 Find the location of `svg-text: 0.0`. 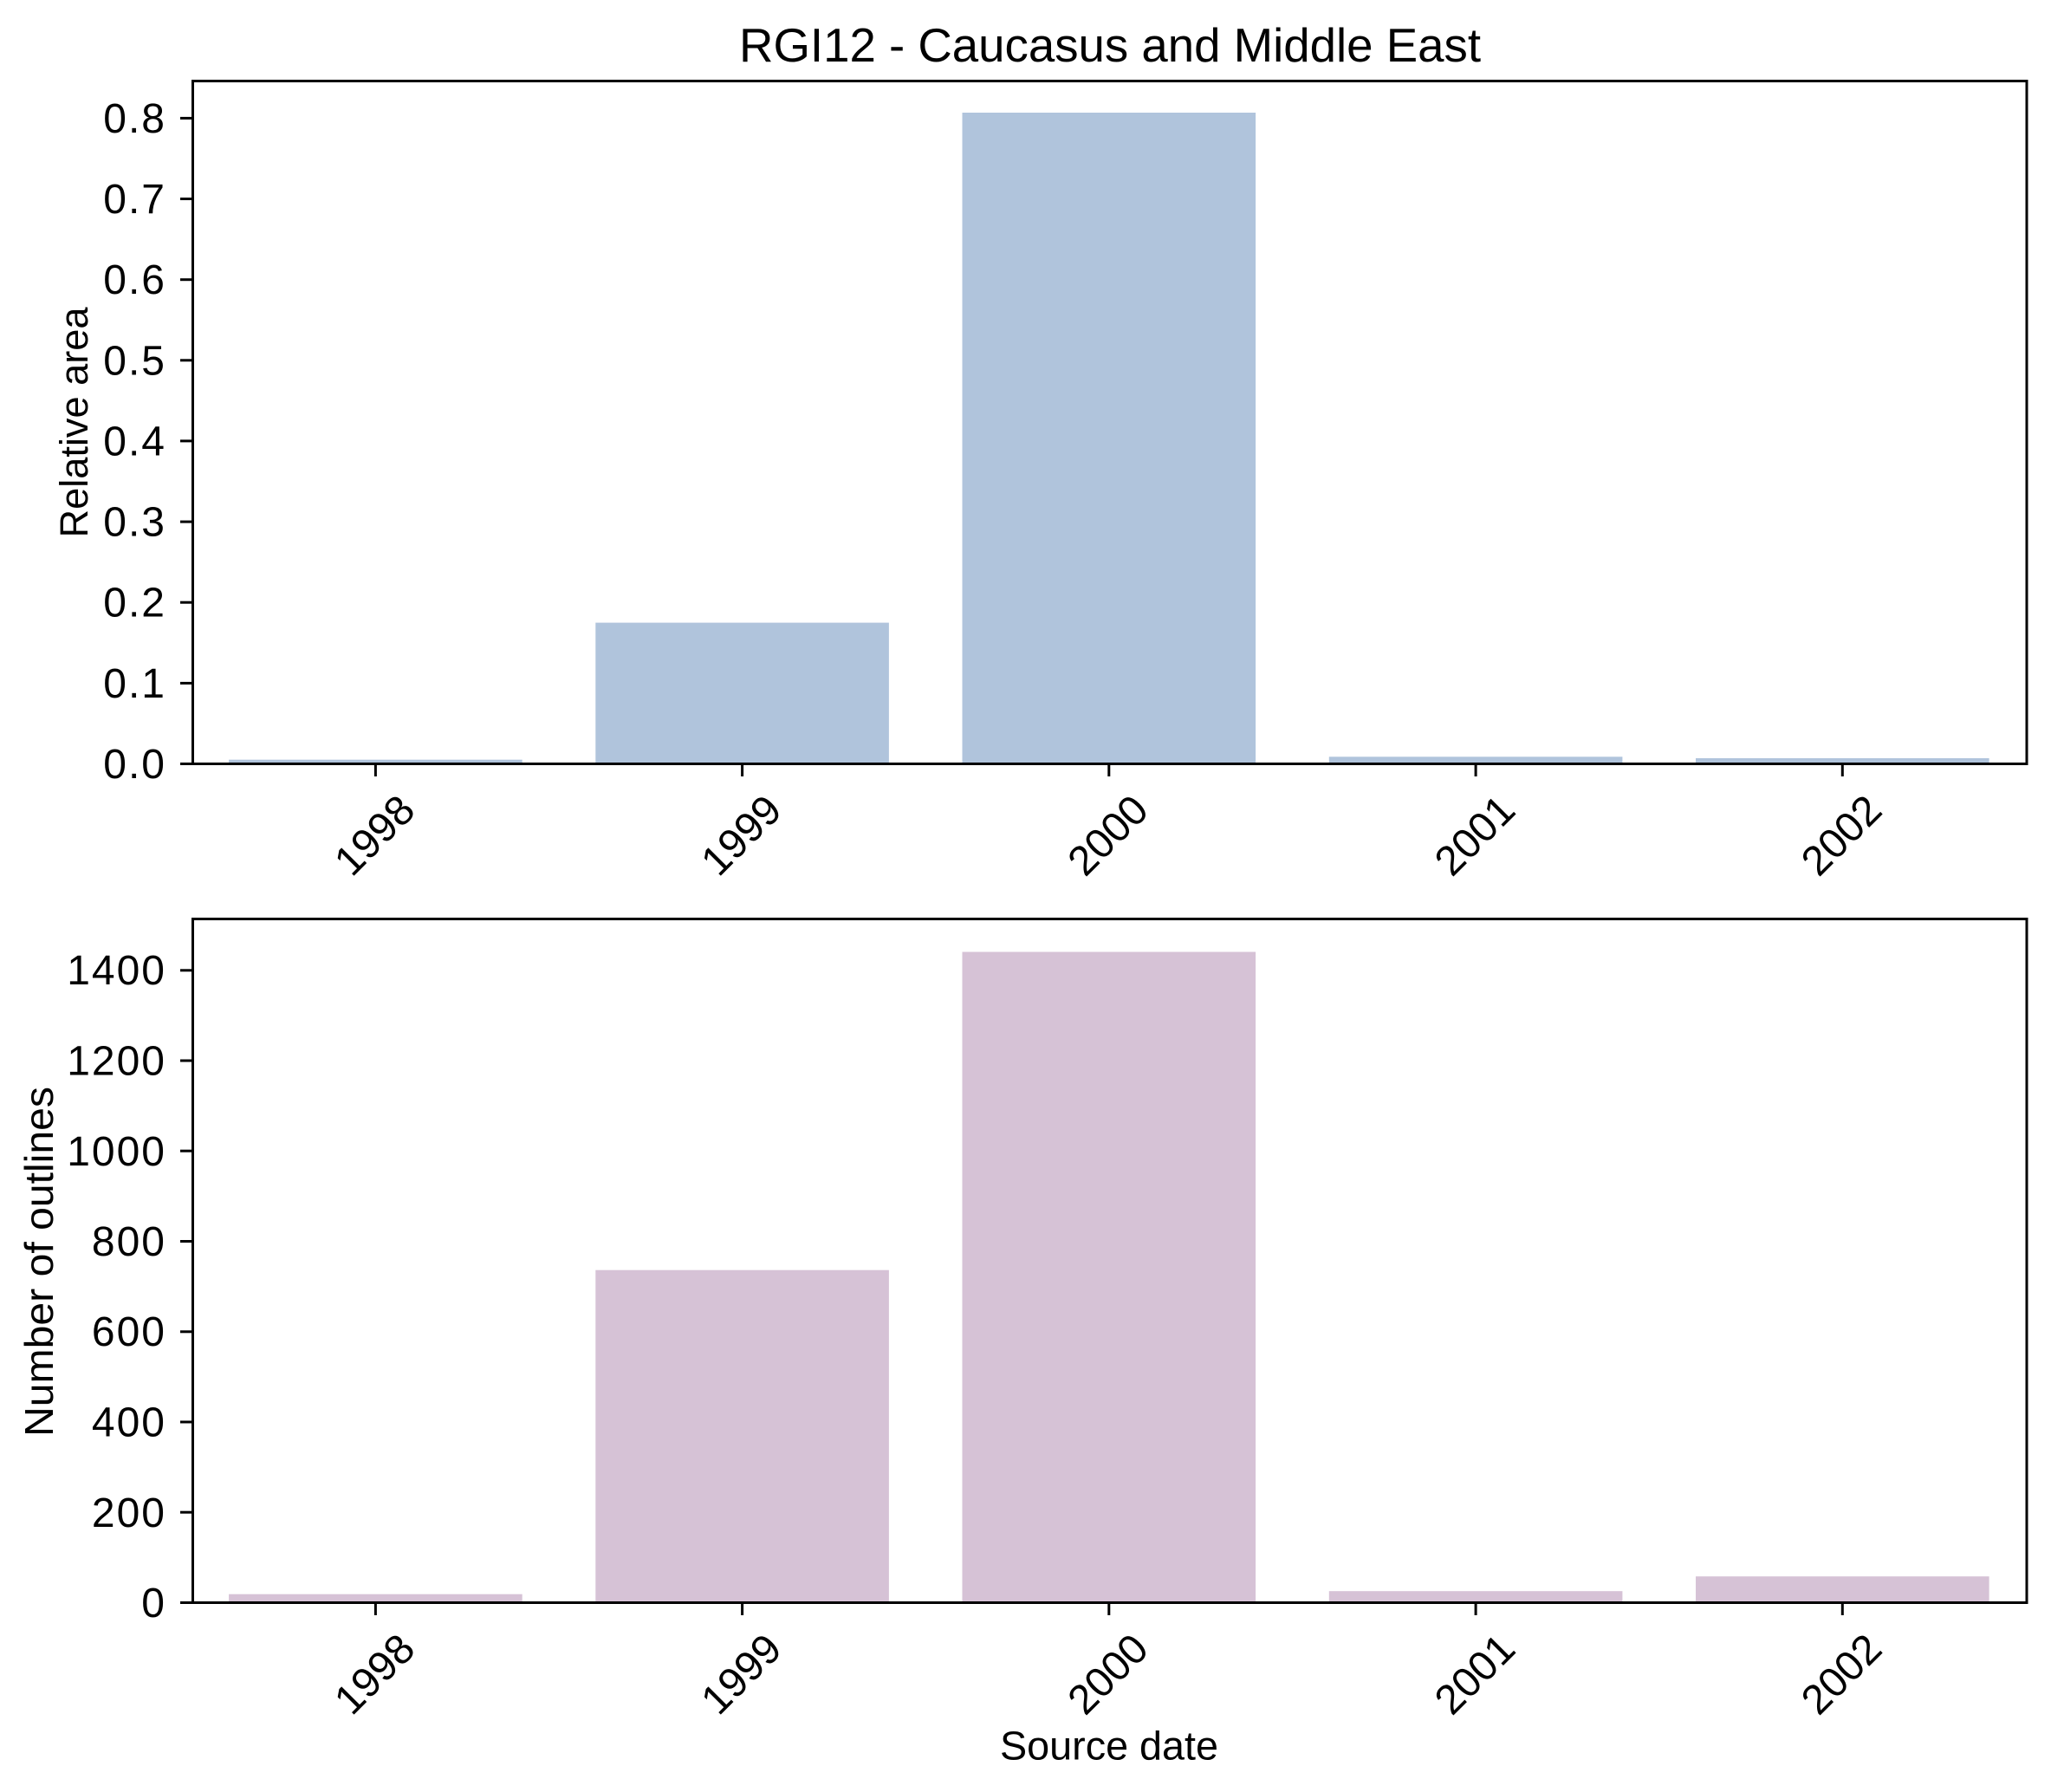

svg-text: 0.0 is located at coordinates (134, 765).